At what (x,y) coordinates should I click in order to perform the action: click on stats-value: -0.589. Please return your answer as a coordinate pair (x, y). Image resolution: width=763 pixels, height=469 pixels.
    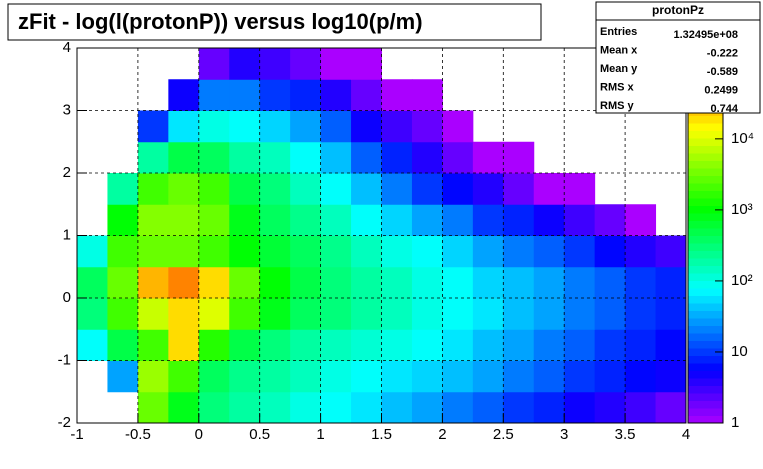
    Looking at the image, I should click on (722, 72).